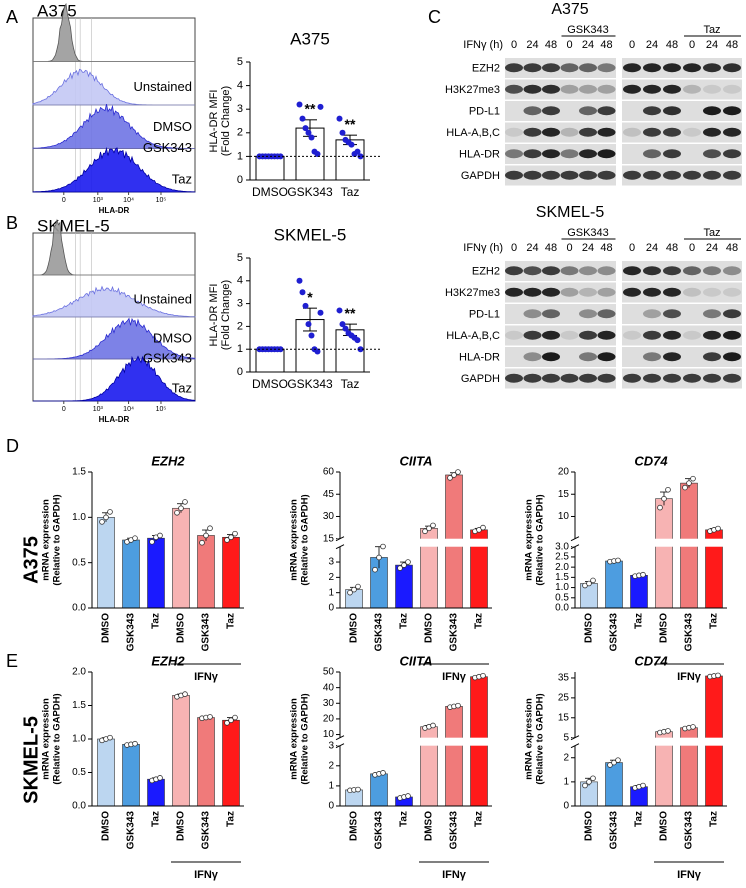  I want to click on chart-title: A375, so click(310, 38).